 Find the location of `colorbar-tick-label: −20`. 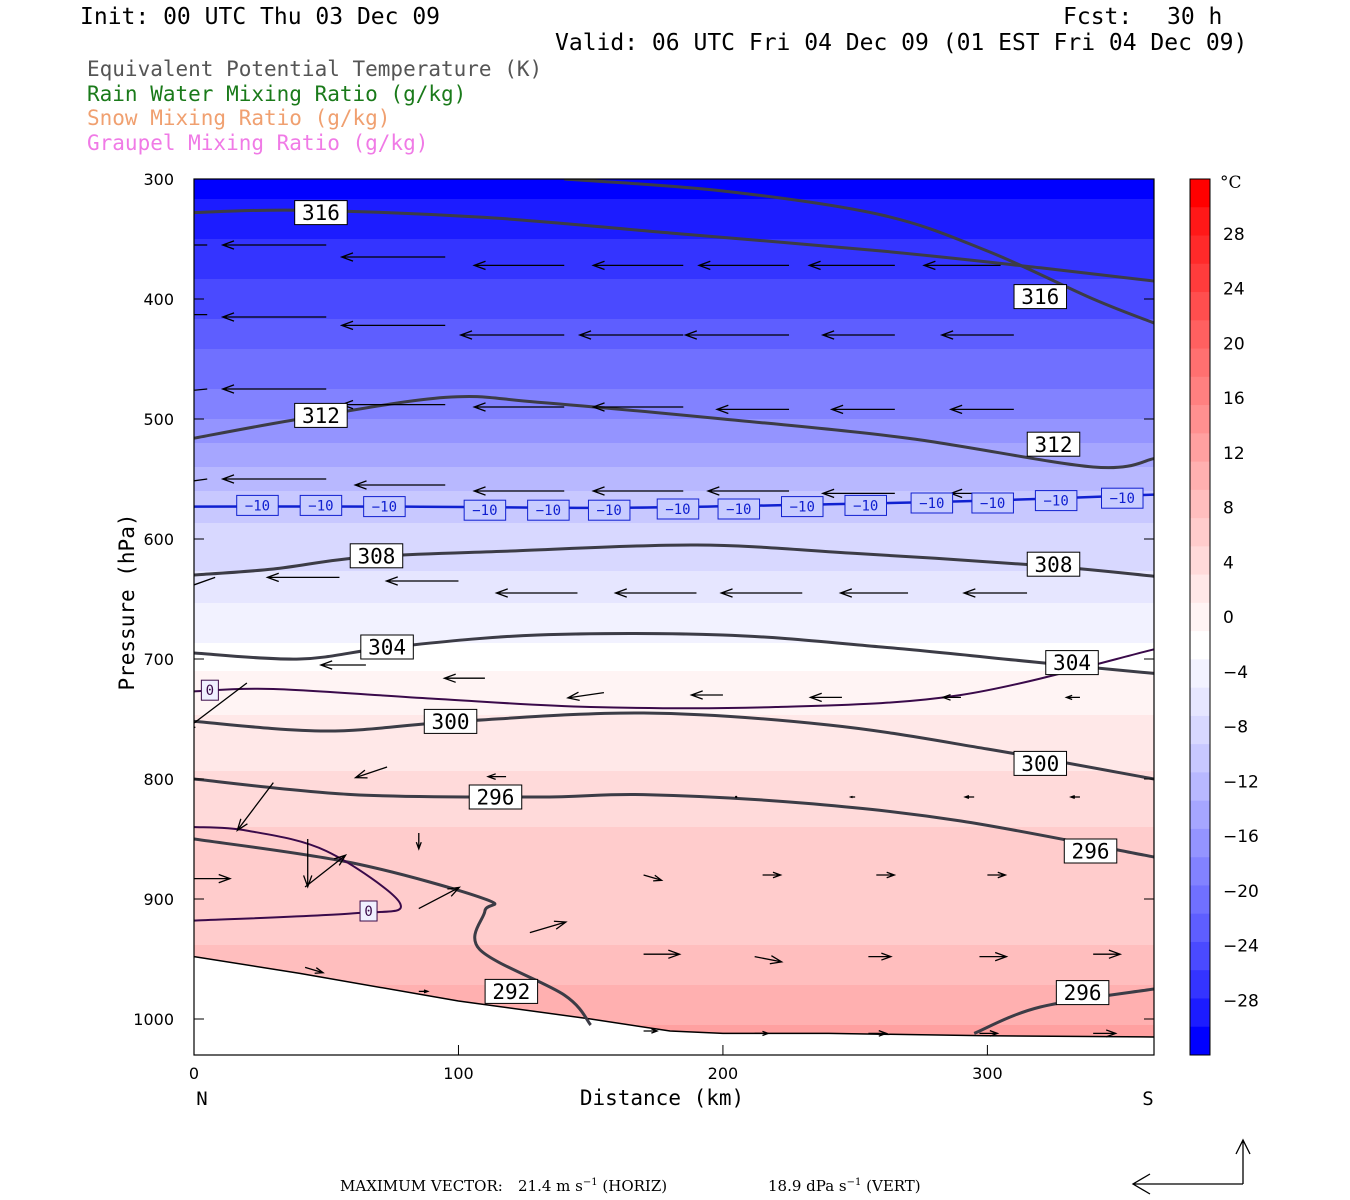

colorbar-tick-label: −20 is located at coordinates (1241, 892).